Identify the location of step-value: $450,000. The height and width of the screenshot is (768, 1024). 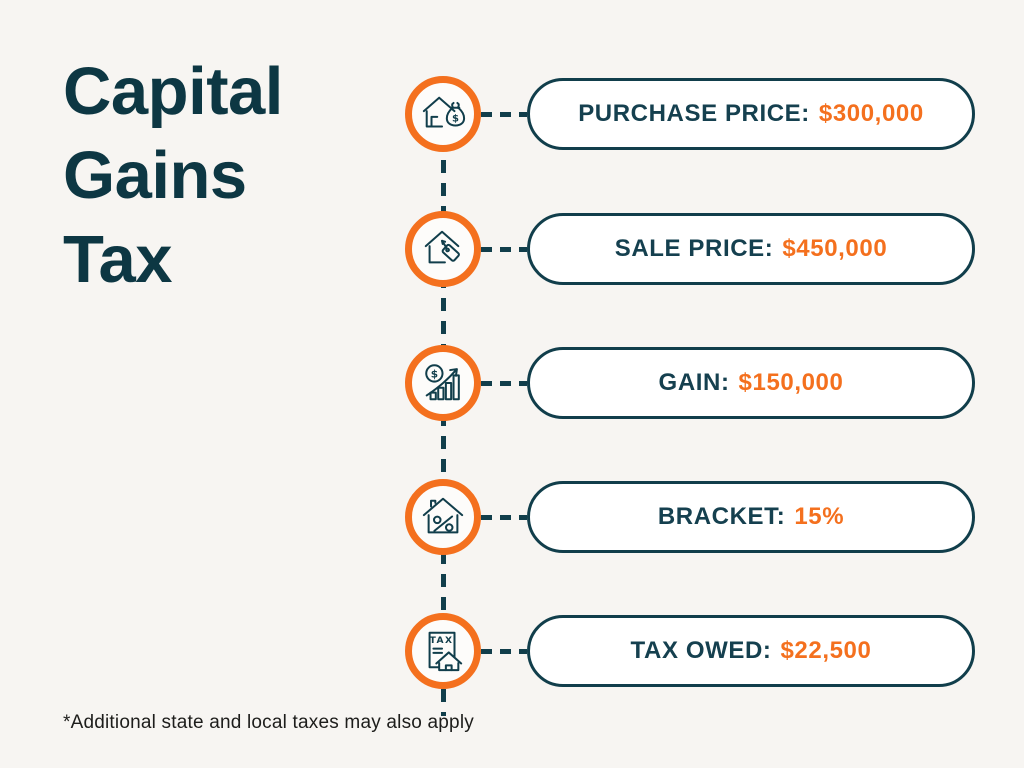
(835, 248).